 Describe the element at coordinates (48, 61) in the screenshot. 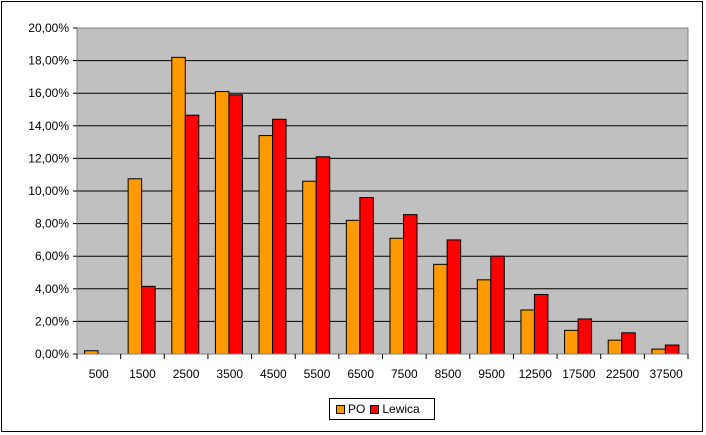

I see `y-tick-label: 18,00%` at that location.